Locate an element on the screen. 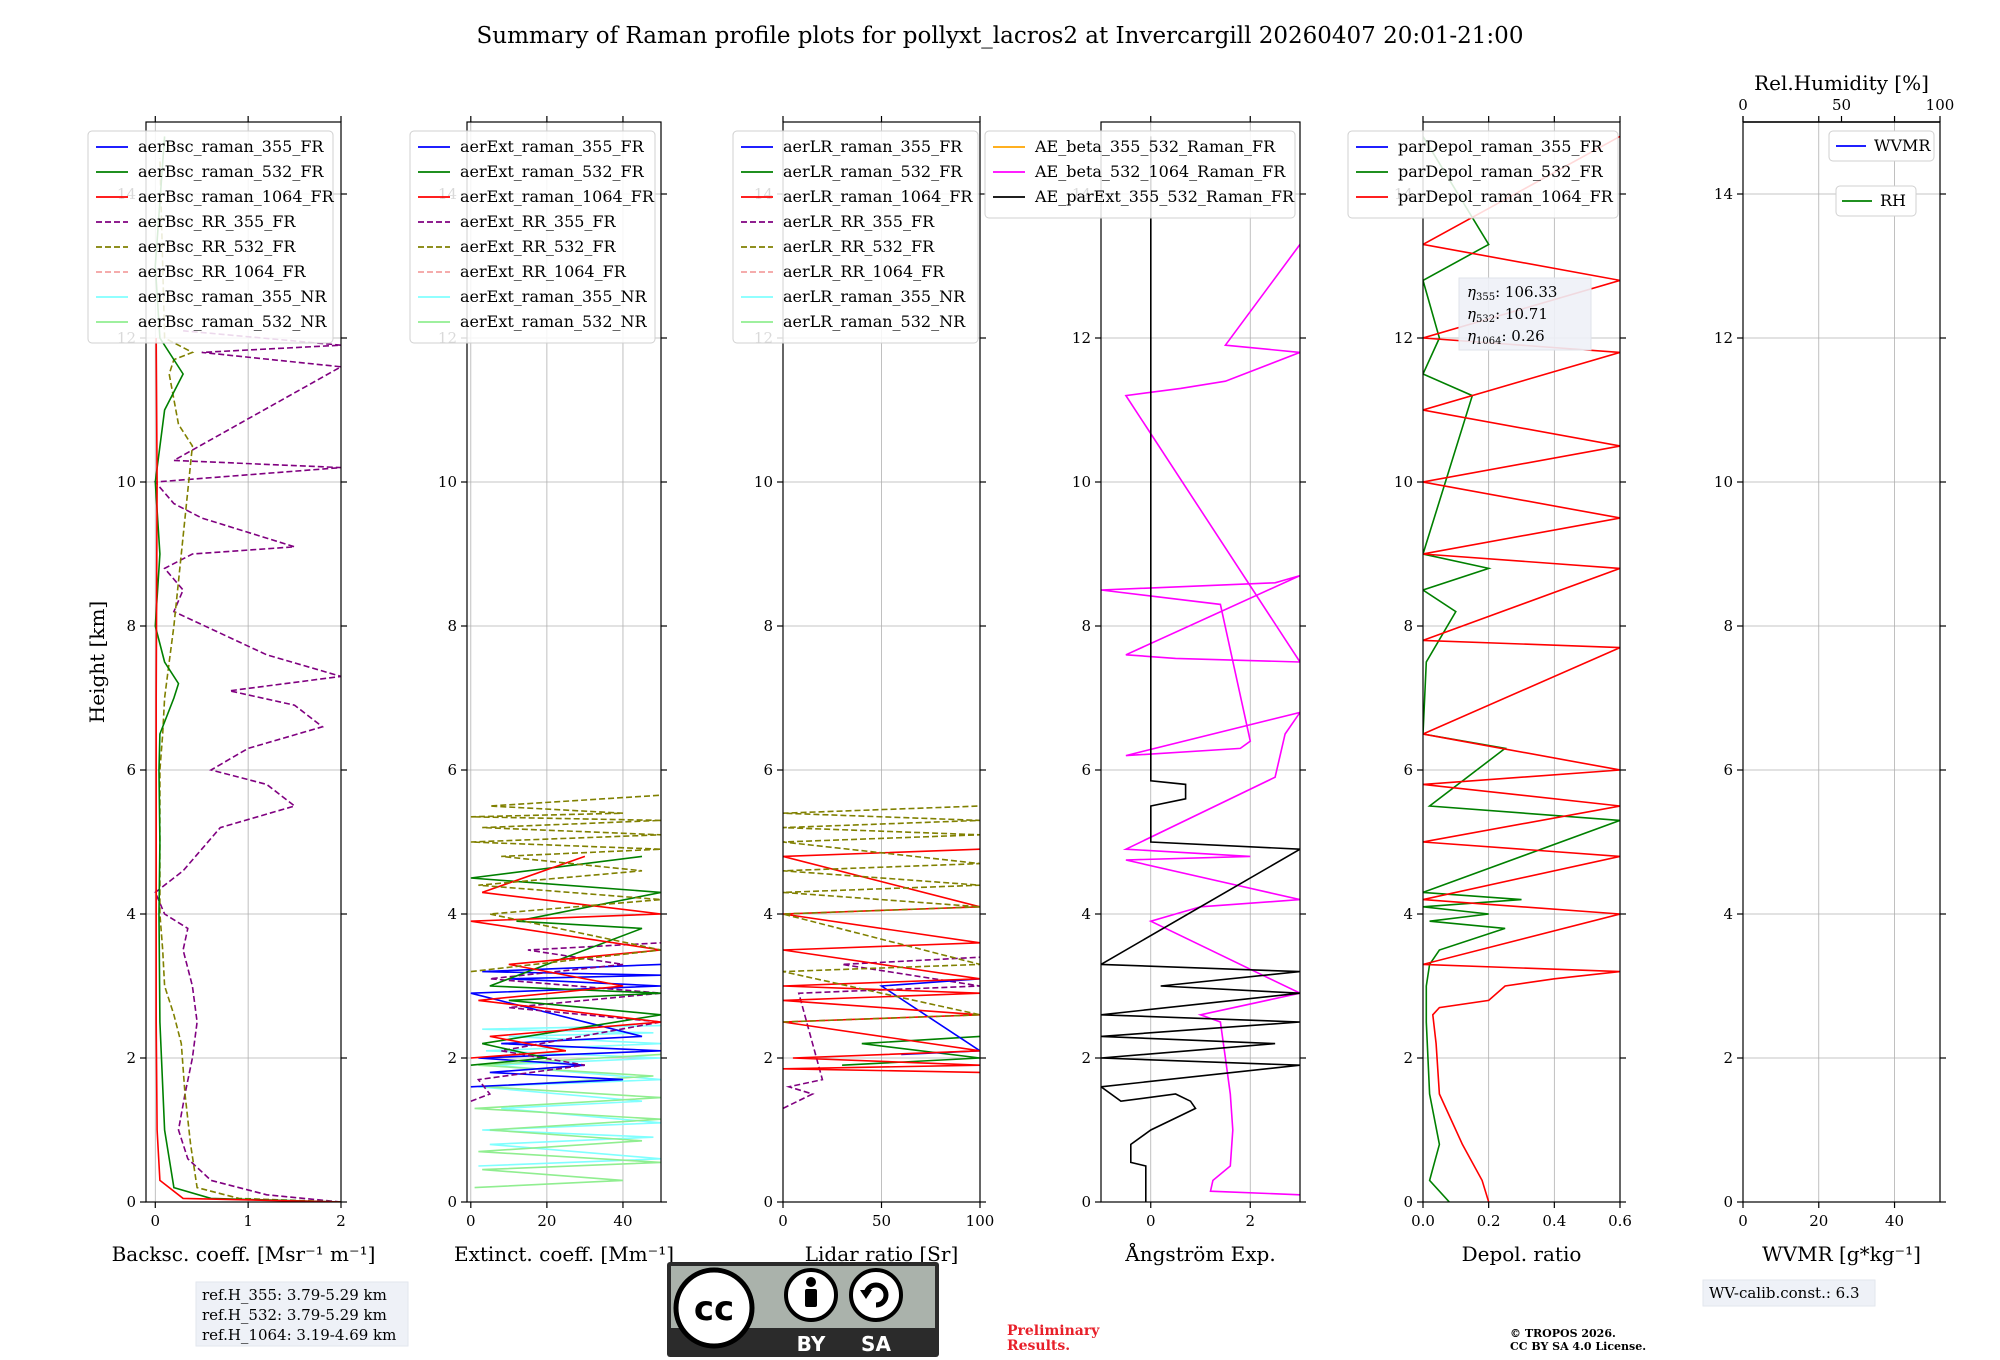  eta-box is located at coordinates (1525, 314).